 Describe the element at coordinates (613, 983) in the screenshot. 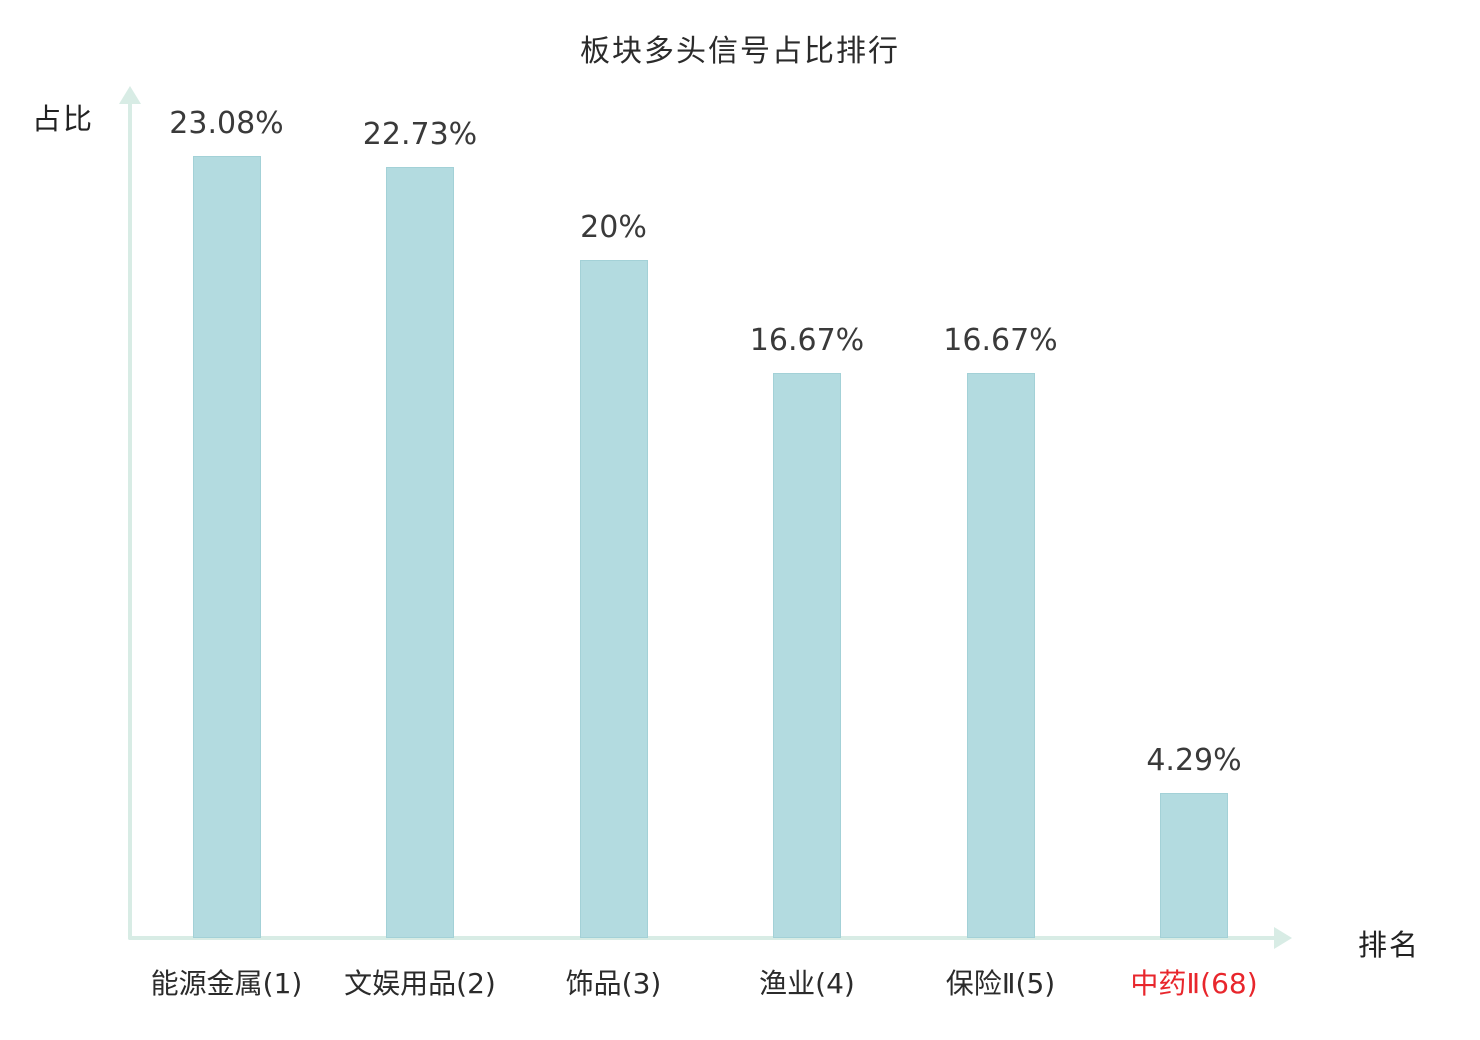

I see `bar-category-label: 饰品(3)` at that location.